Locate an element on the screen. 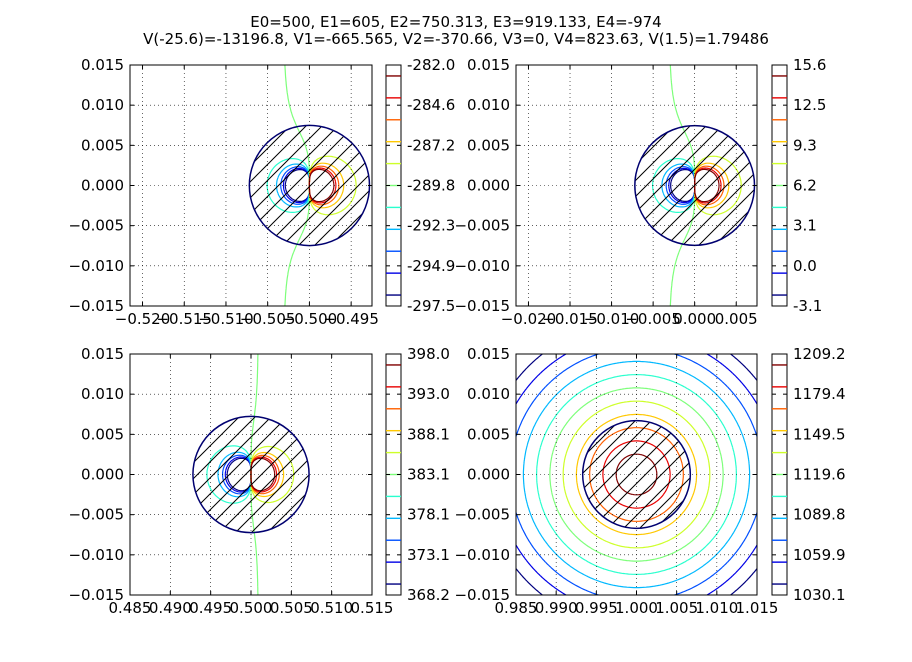 This screenshot has height=662, width=912. x-tick-label: 0.515 is located at coordinates (372, 608).